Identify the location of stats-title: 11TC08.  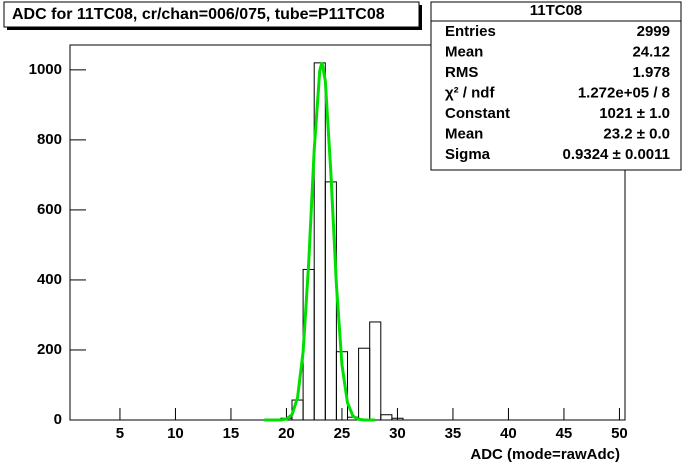
(556, 10).